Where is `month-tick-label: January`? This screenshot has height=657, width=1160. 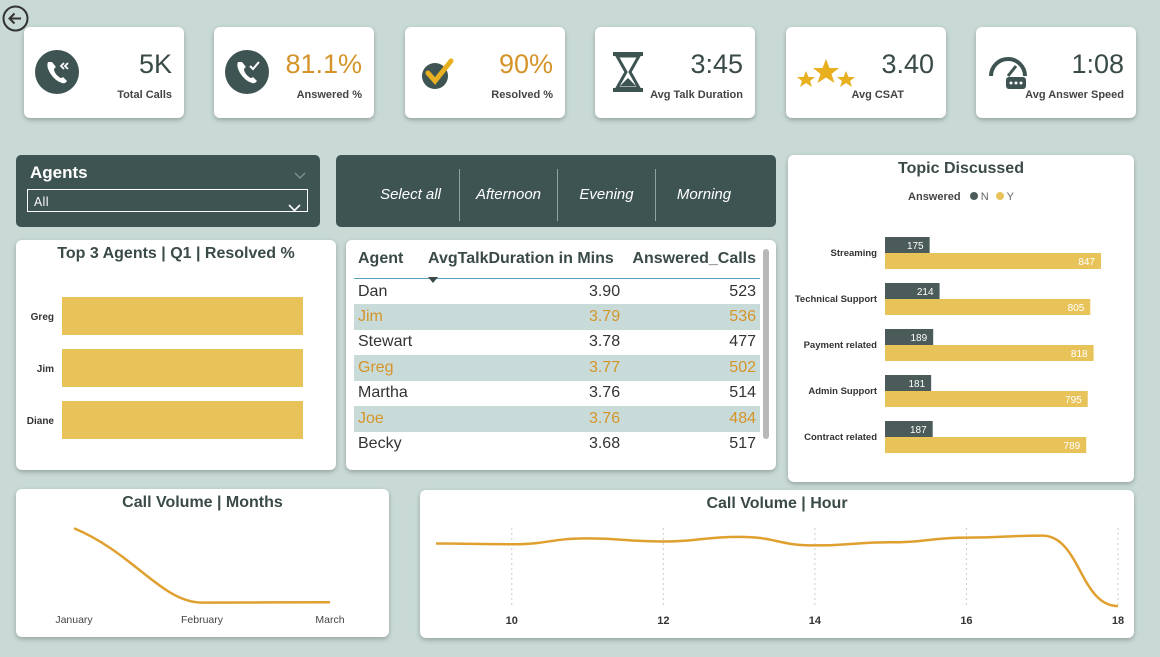
month-tick-label: January is located at coordinates (74, 620).